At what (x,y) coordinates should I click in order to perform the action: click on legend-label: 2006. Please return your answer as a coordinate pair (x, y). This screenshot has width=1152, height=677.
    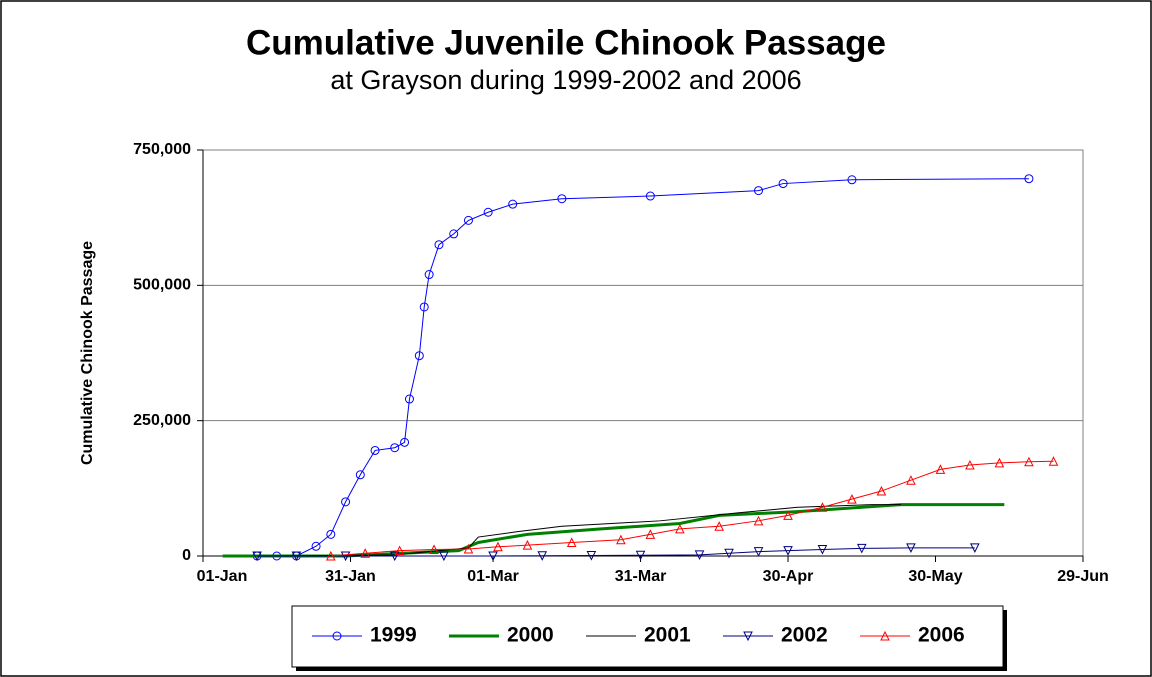
    Looking at the image, I should click on (941, 635).